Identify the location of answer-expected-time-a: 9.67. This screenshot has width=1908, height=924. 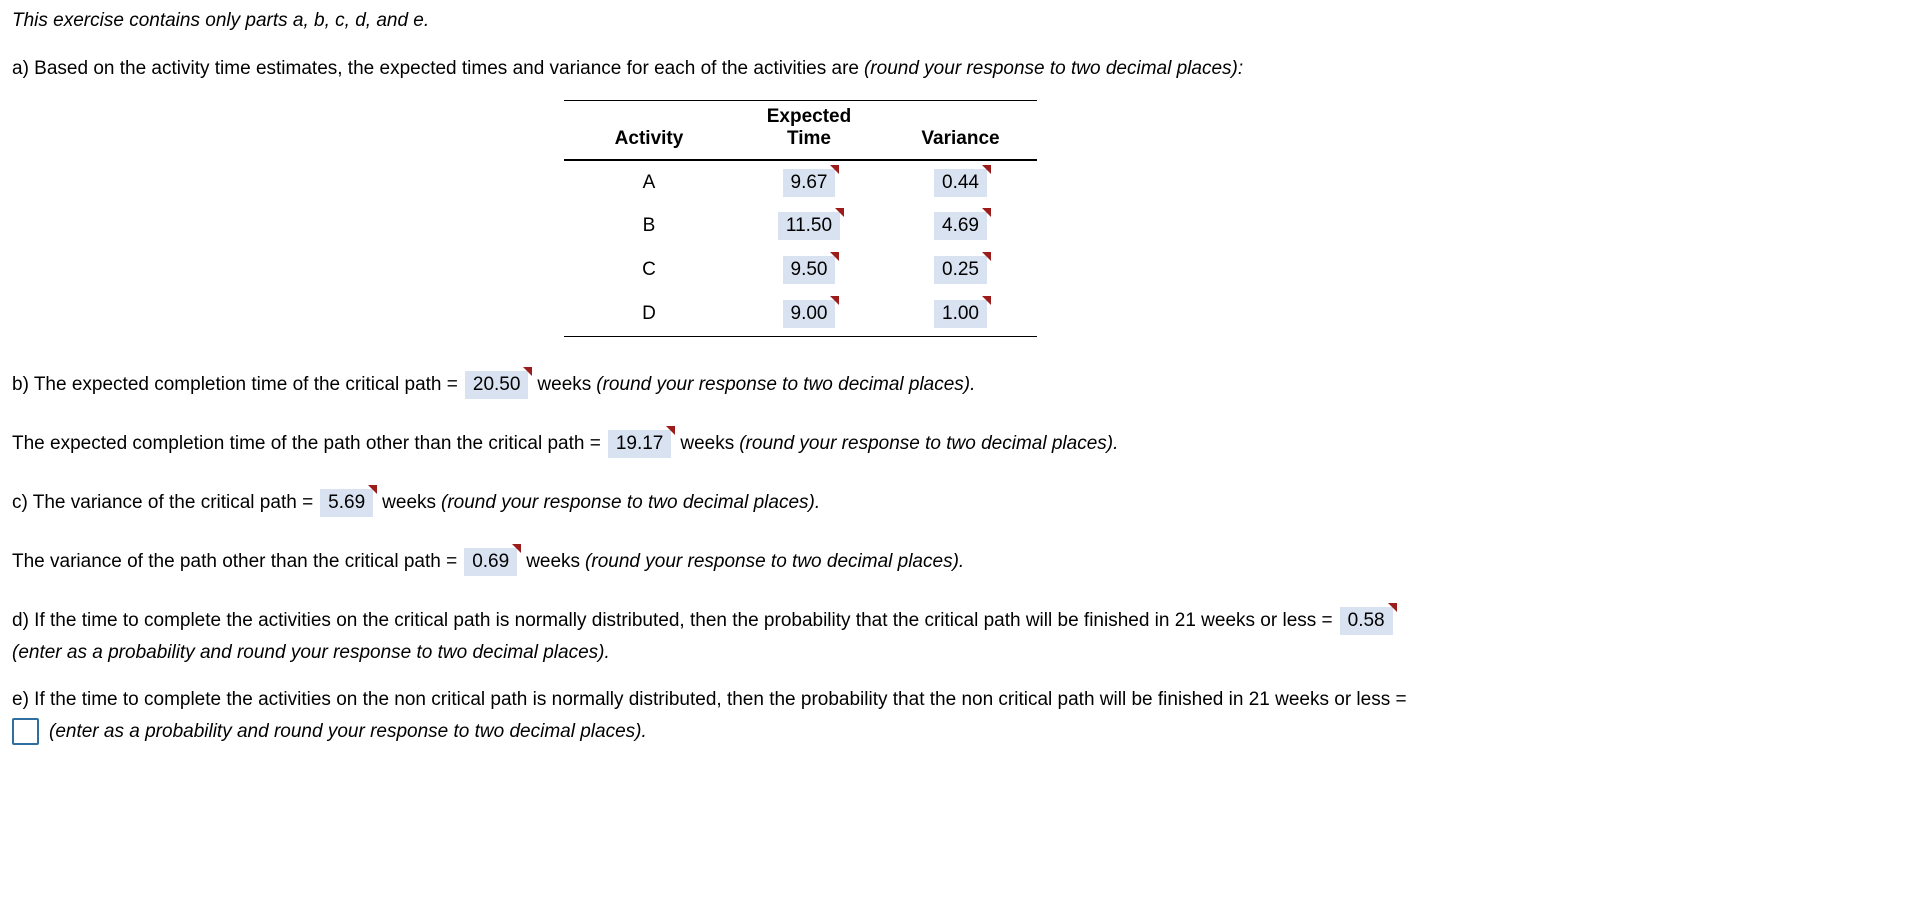
(811, 180).